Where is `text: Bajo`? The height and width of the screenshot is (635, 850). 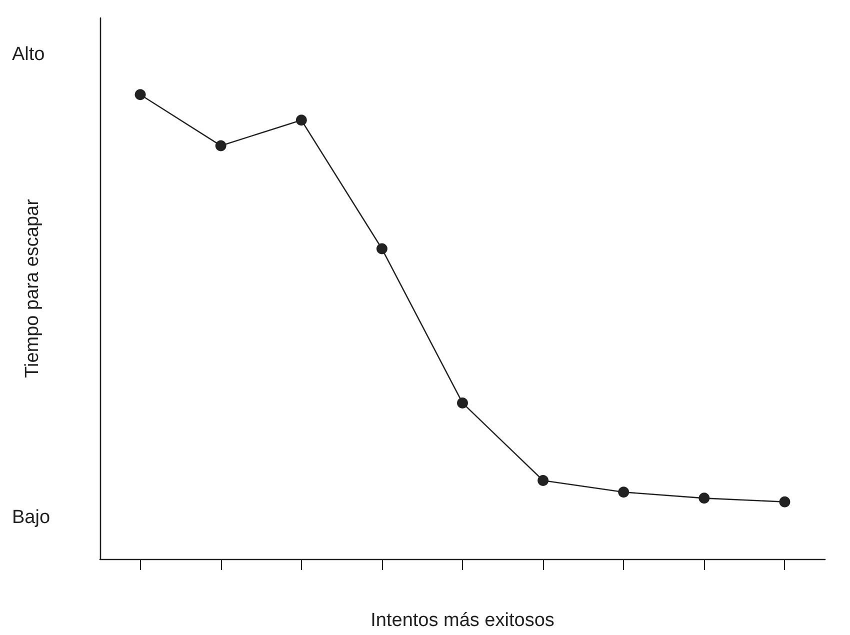 text: Bajo is located at coordinates (31, 517).